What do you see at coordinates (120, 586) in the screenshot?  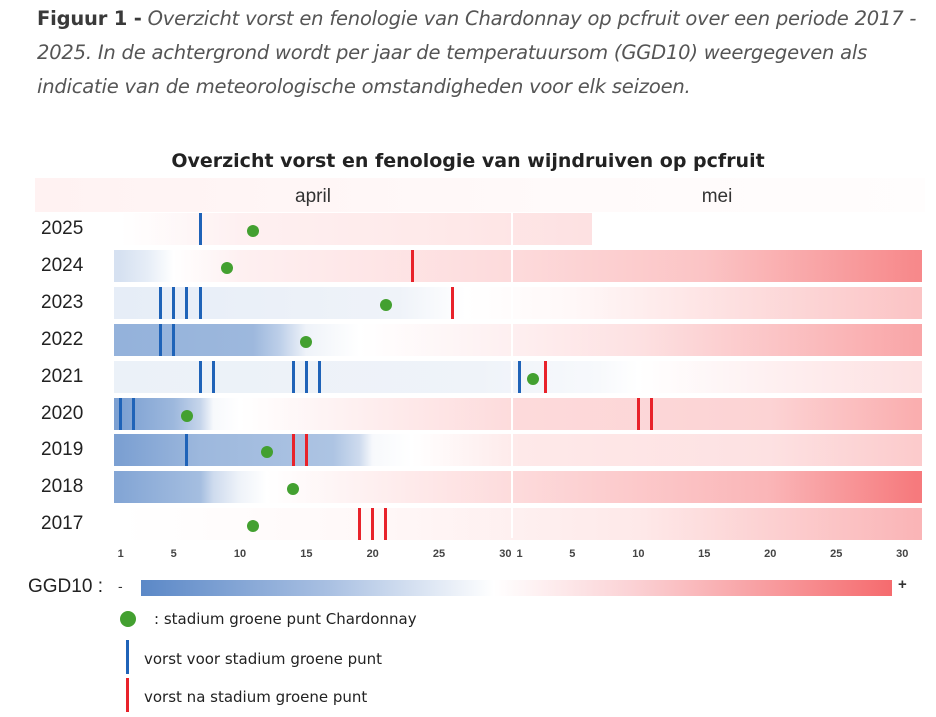 I see `ggd-legend-minus: -` at bounding box center [120, 586].